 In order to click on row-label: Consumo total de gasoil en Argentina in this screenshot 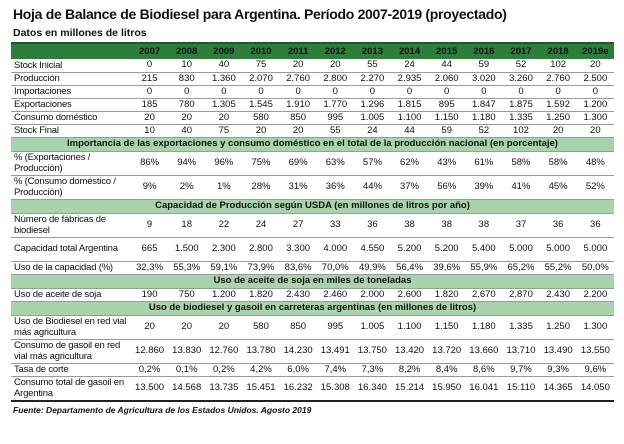, I will do `click(71, 389)`.